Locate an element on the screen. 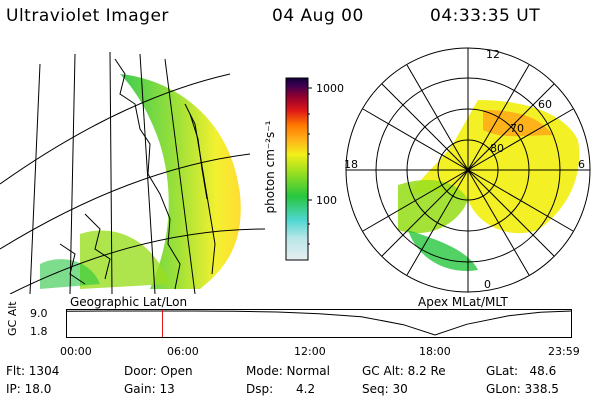 Image resolution: width=600 pixels, height=400 pixels. polar-oval-bright is located at coordinates (518, 123).